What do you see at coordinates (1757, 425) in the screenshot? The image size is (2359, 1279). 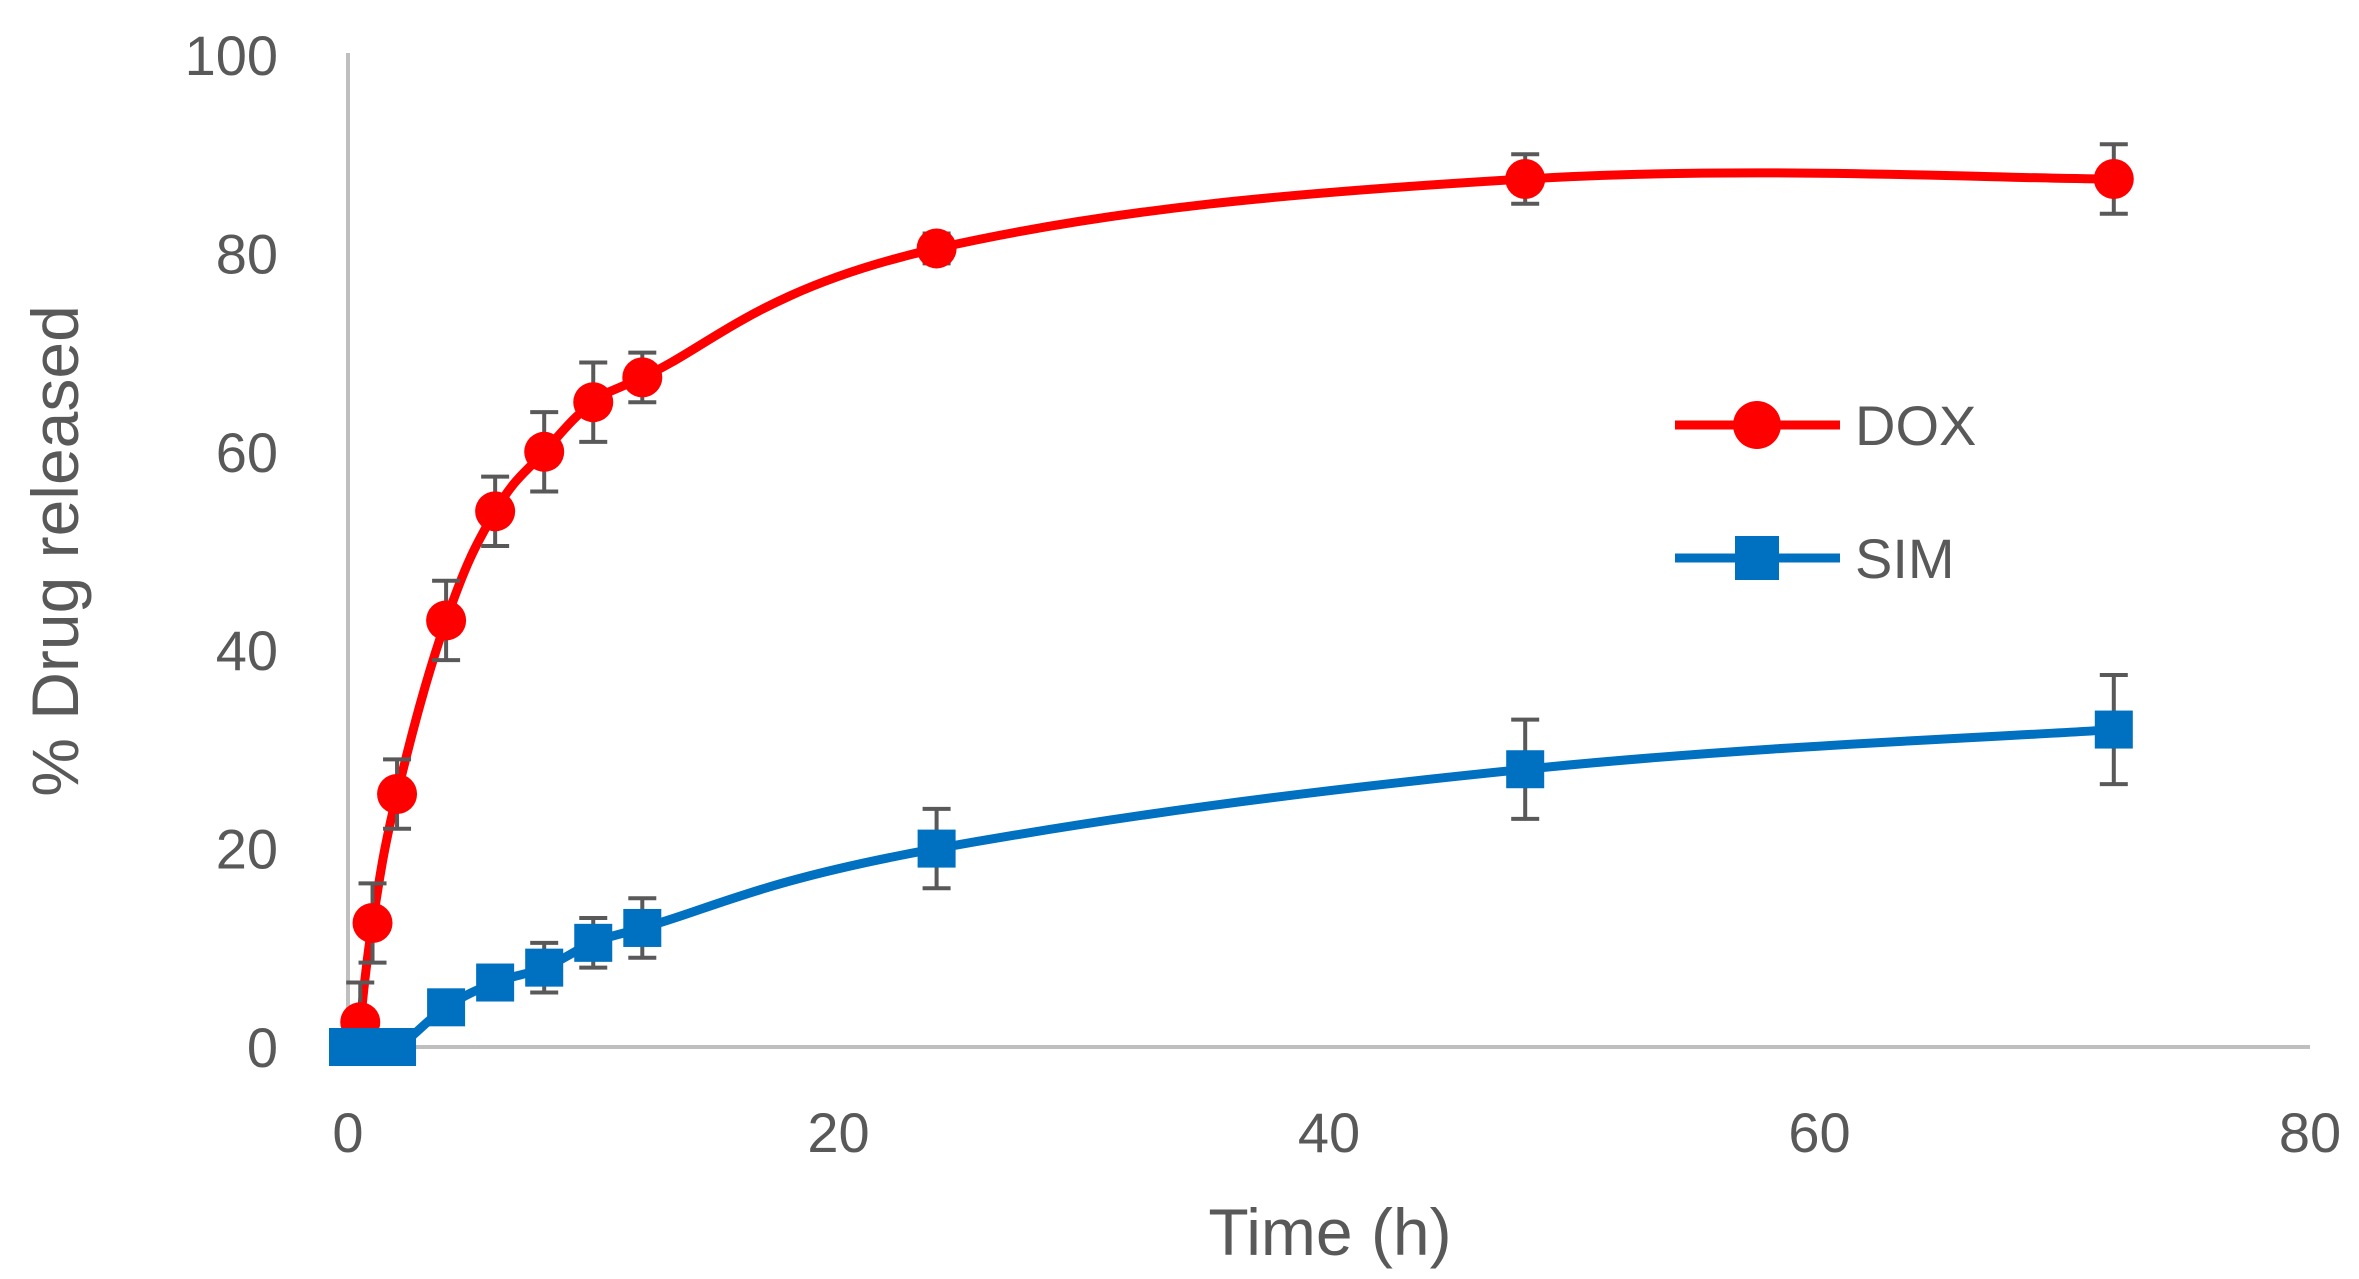 I see `legend-marker-dox` at bounding box center [1757, 425].